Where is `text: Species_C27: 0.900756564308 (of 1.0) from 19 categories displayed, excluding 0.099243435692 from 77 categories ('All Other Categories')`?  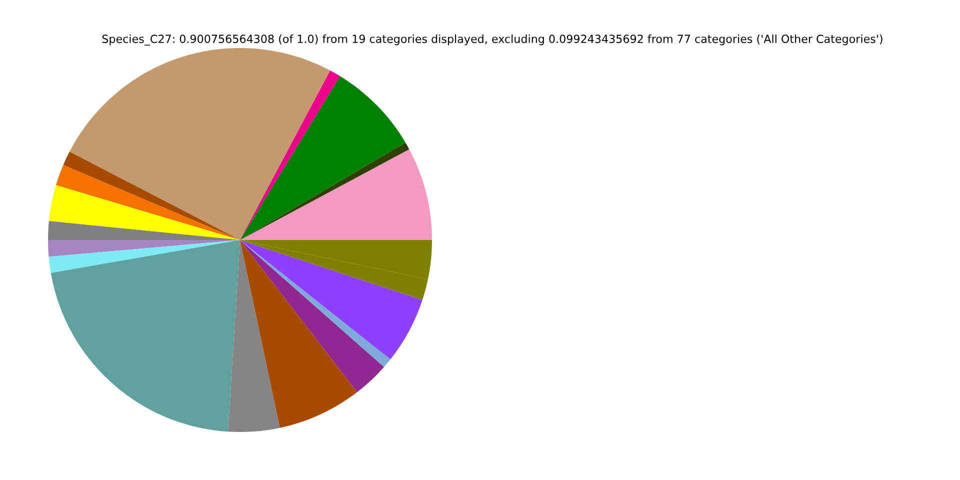 text: Species_C27: 0.900756564308 (of 1.0) from 19 categories displayed, excluding 0.099243435692 from 77 categories ('All Other Categories') is located at coordinates (492, 40).